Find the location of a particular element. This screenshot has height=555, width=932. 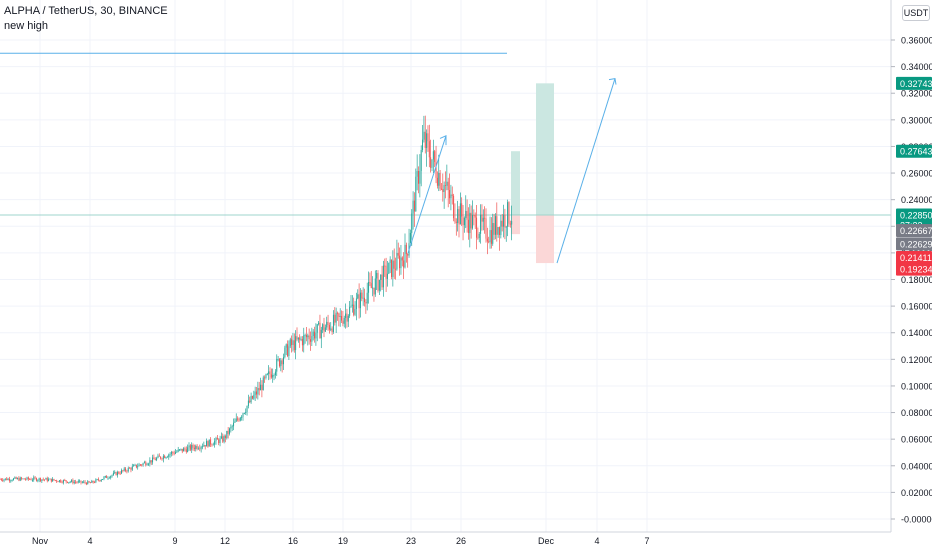

price-tick-label: 0.10000 is located at coordinates (916, 386).